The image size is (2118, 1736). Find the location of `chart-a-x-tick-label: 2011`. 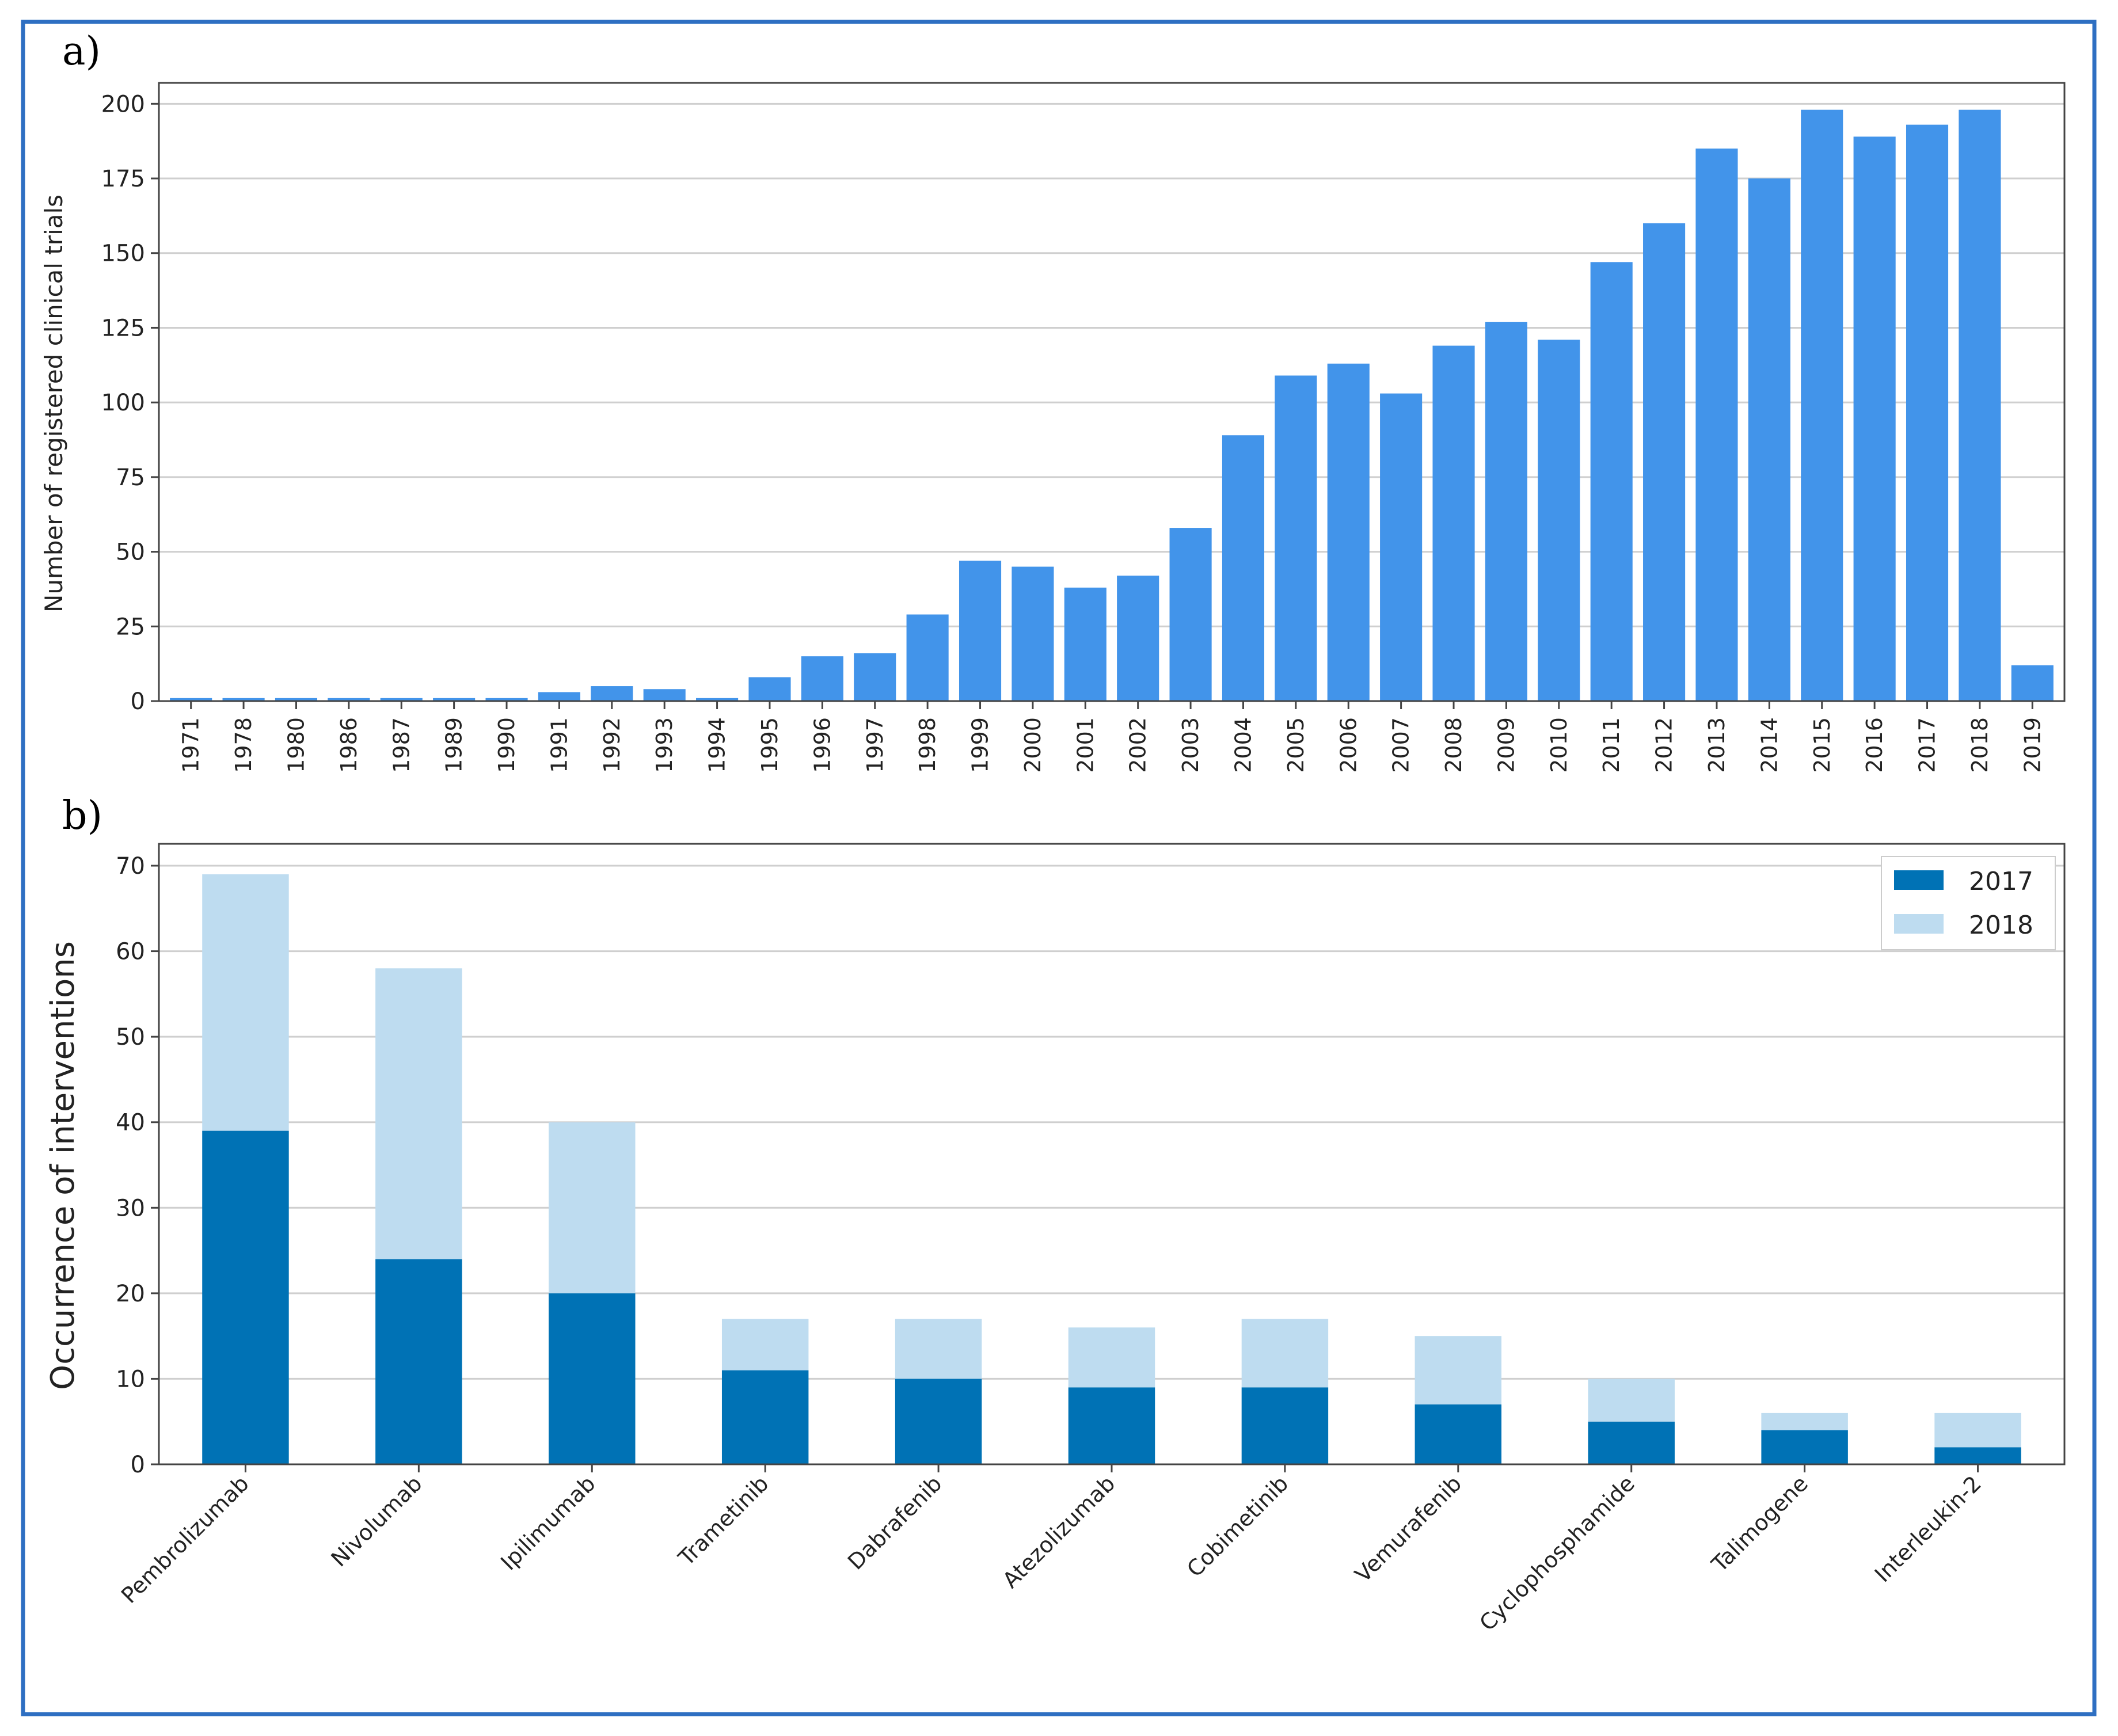

chart-a-x-tick-label: 2011 is located at coordinates (1612, 745).